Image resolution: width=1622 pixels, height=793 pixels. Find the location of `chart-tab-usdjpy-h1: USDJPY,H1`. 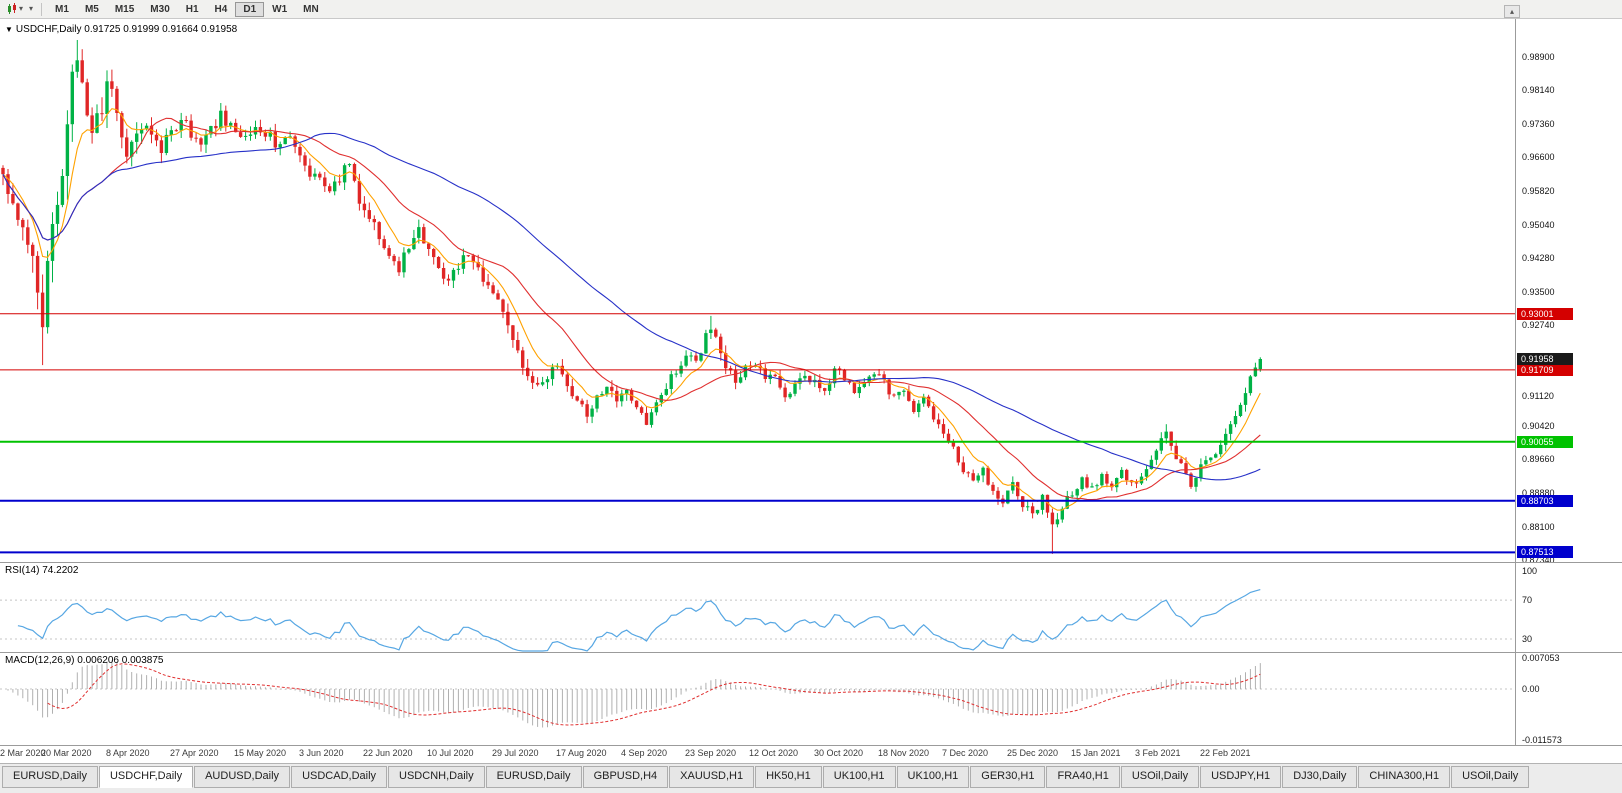

chart-tab-usdjpy-h1: USDJPY,H1 is located at coordinates (1241, 777).